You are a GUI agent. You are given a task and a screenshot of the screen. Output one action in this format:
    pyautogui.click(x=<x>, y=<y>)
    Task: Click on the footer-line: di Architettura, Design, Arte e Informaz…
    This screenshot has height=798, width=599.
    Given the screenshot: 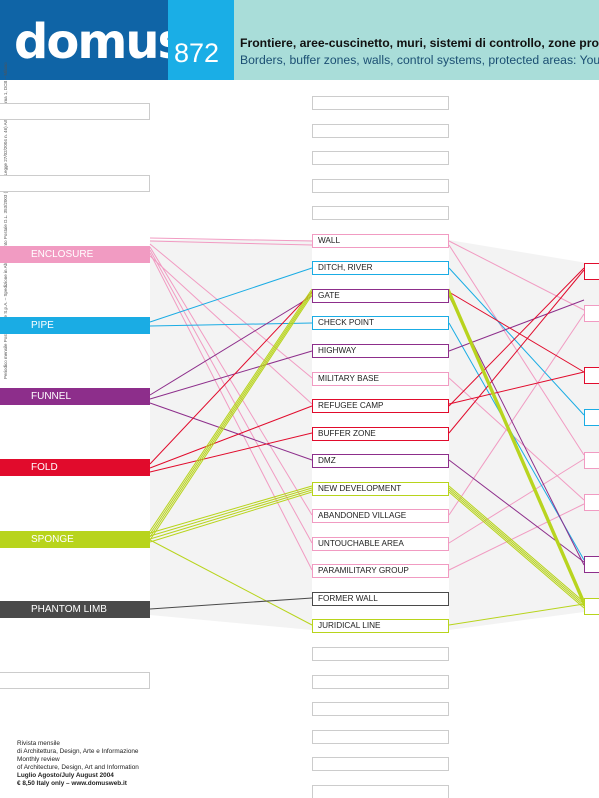 What is the action you would take?
    pyautogui.click(x=78, y=751)
    